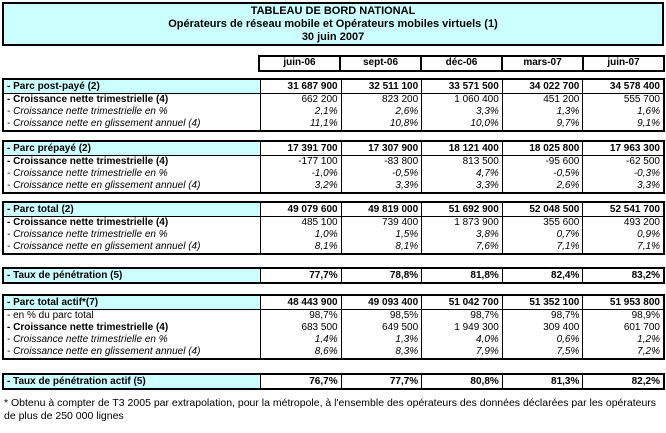 This screenshot has width=666, height=433. I want to click on value-cell: 823 200, so click(381, 100).